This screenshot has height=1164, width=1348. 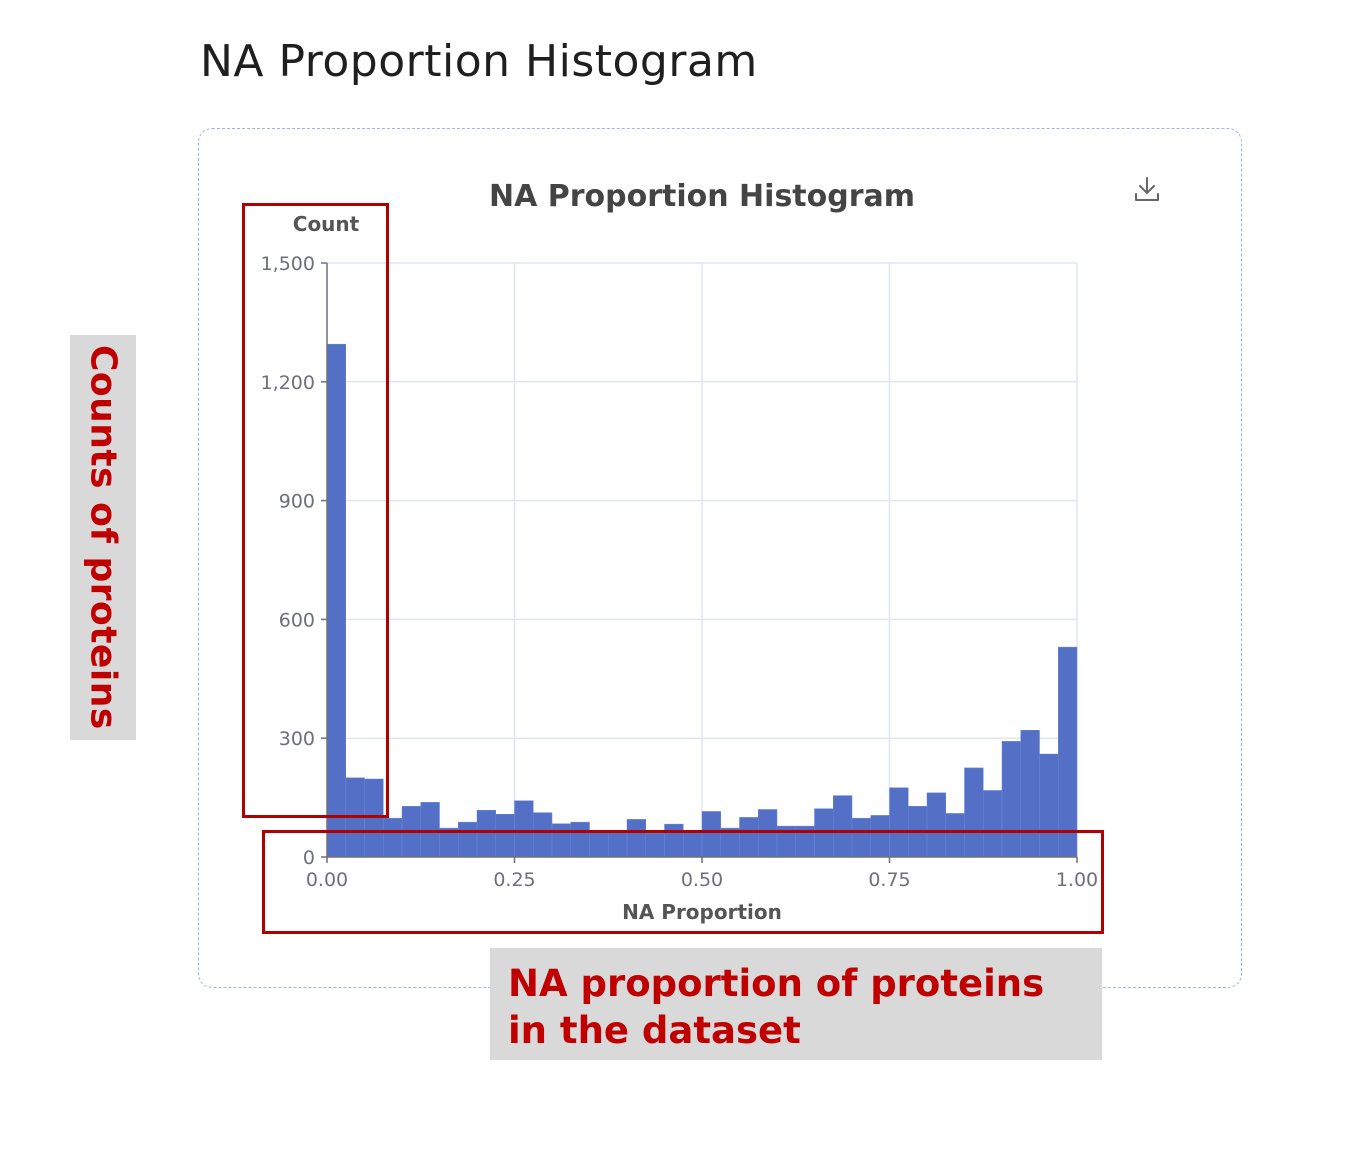 I want to click on x-tick-label-2: 0.50, so click(x=702, y=880).